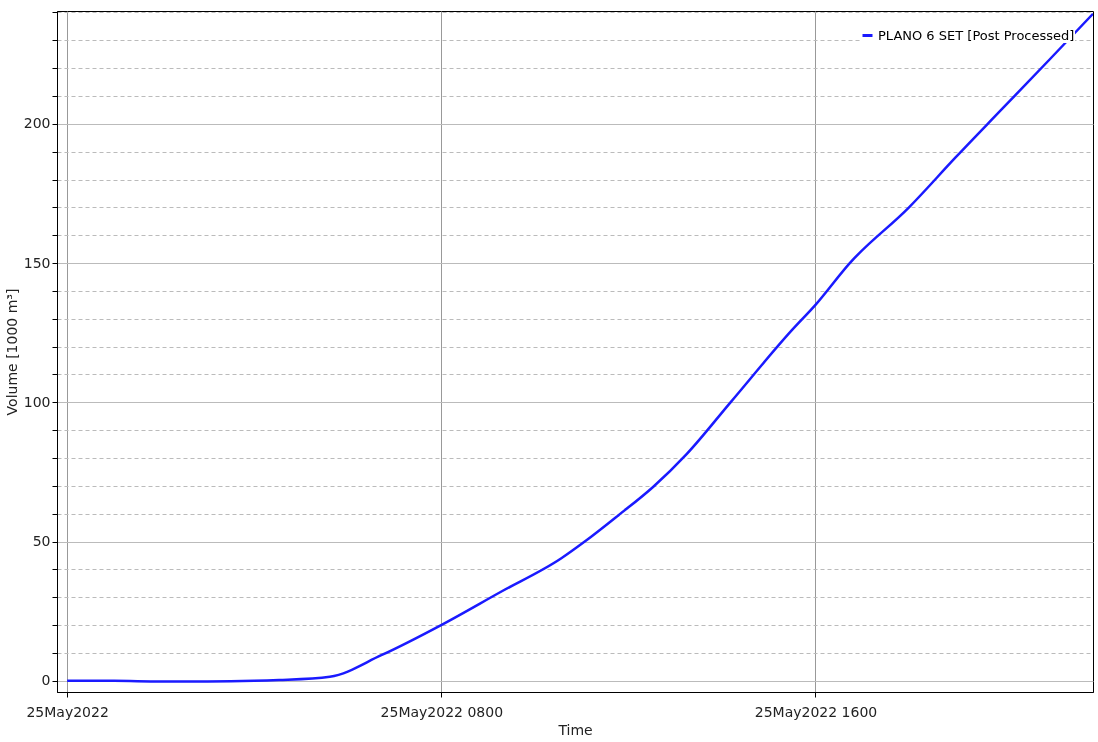 The width and height of the screenshot is (1098, 742). Describe the element at coordinates (41, 541) in the screenshot. I see `y-tick-label: 50` at that location.